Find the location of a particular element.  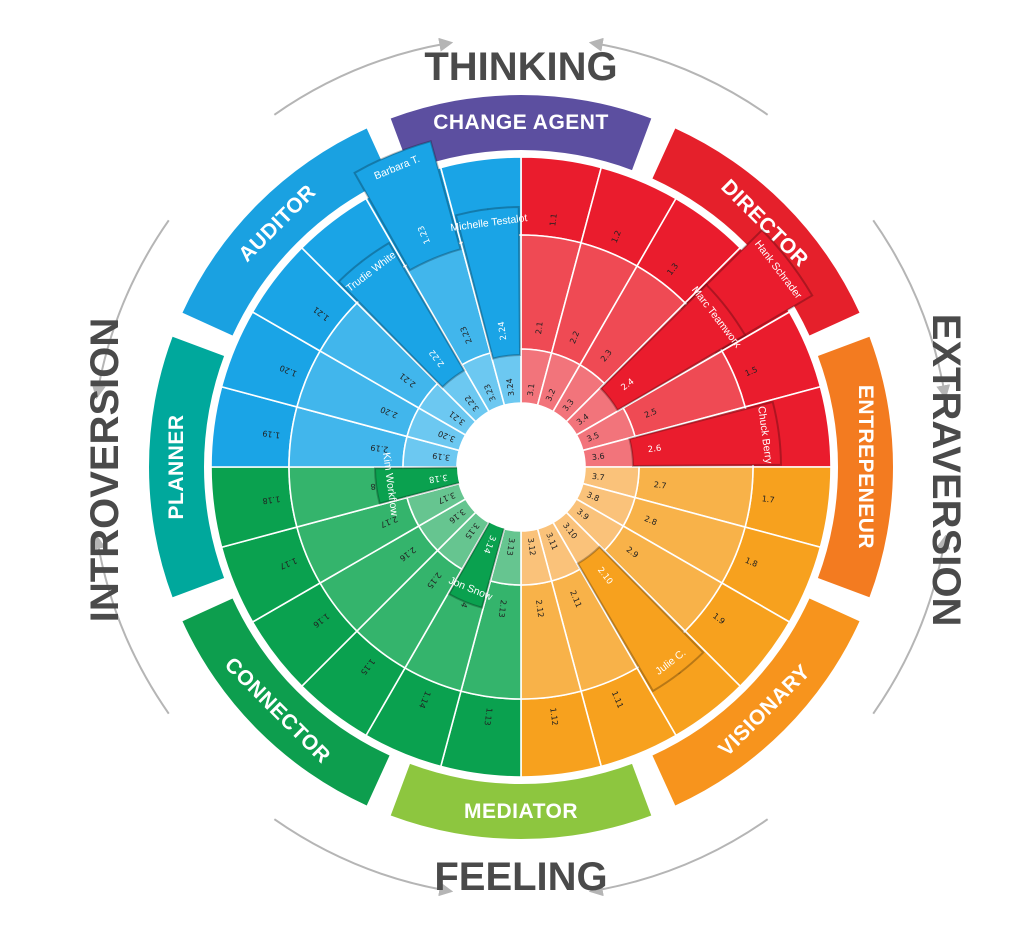

person-code-6: 2.6 is located at coordinates (654, 450).